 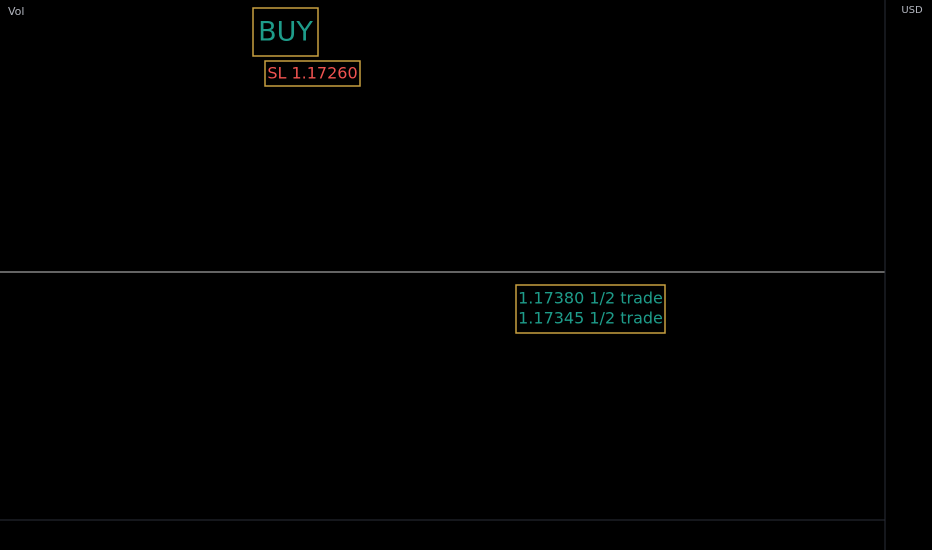 I want to click on trade-box, so click(x=590, y=309).